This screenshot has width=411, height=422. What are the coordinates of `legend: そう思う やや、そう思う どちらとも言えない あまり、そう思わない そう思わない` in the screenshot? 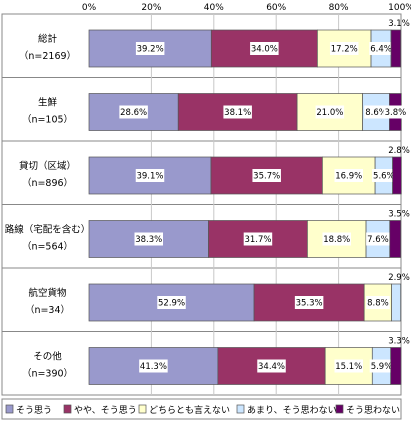 It's located at (201, 409).